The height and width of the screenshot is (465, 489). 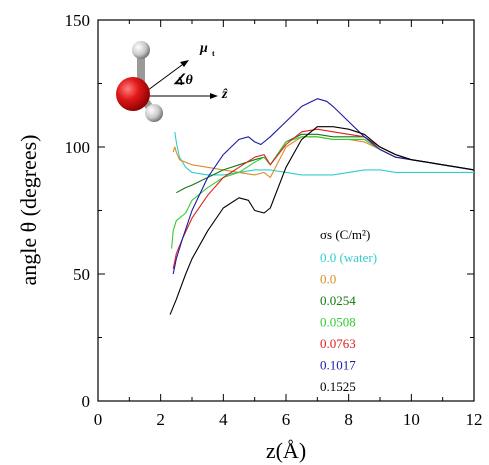 I want to click on legend-entry: 0.0 (water), so click(x=348, y=257).